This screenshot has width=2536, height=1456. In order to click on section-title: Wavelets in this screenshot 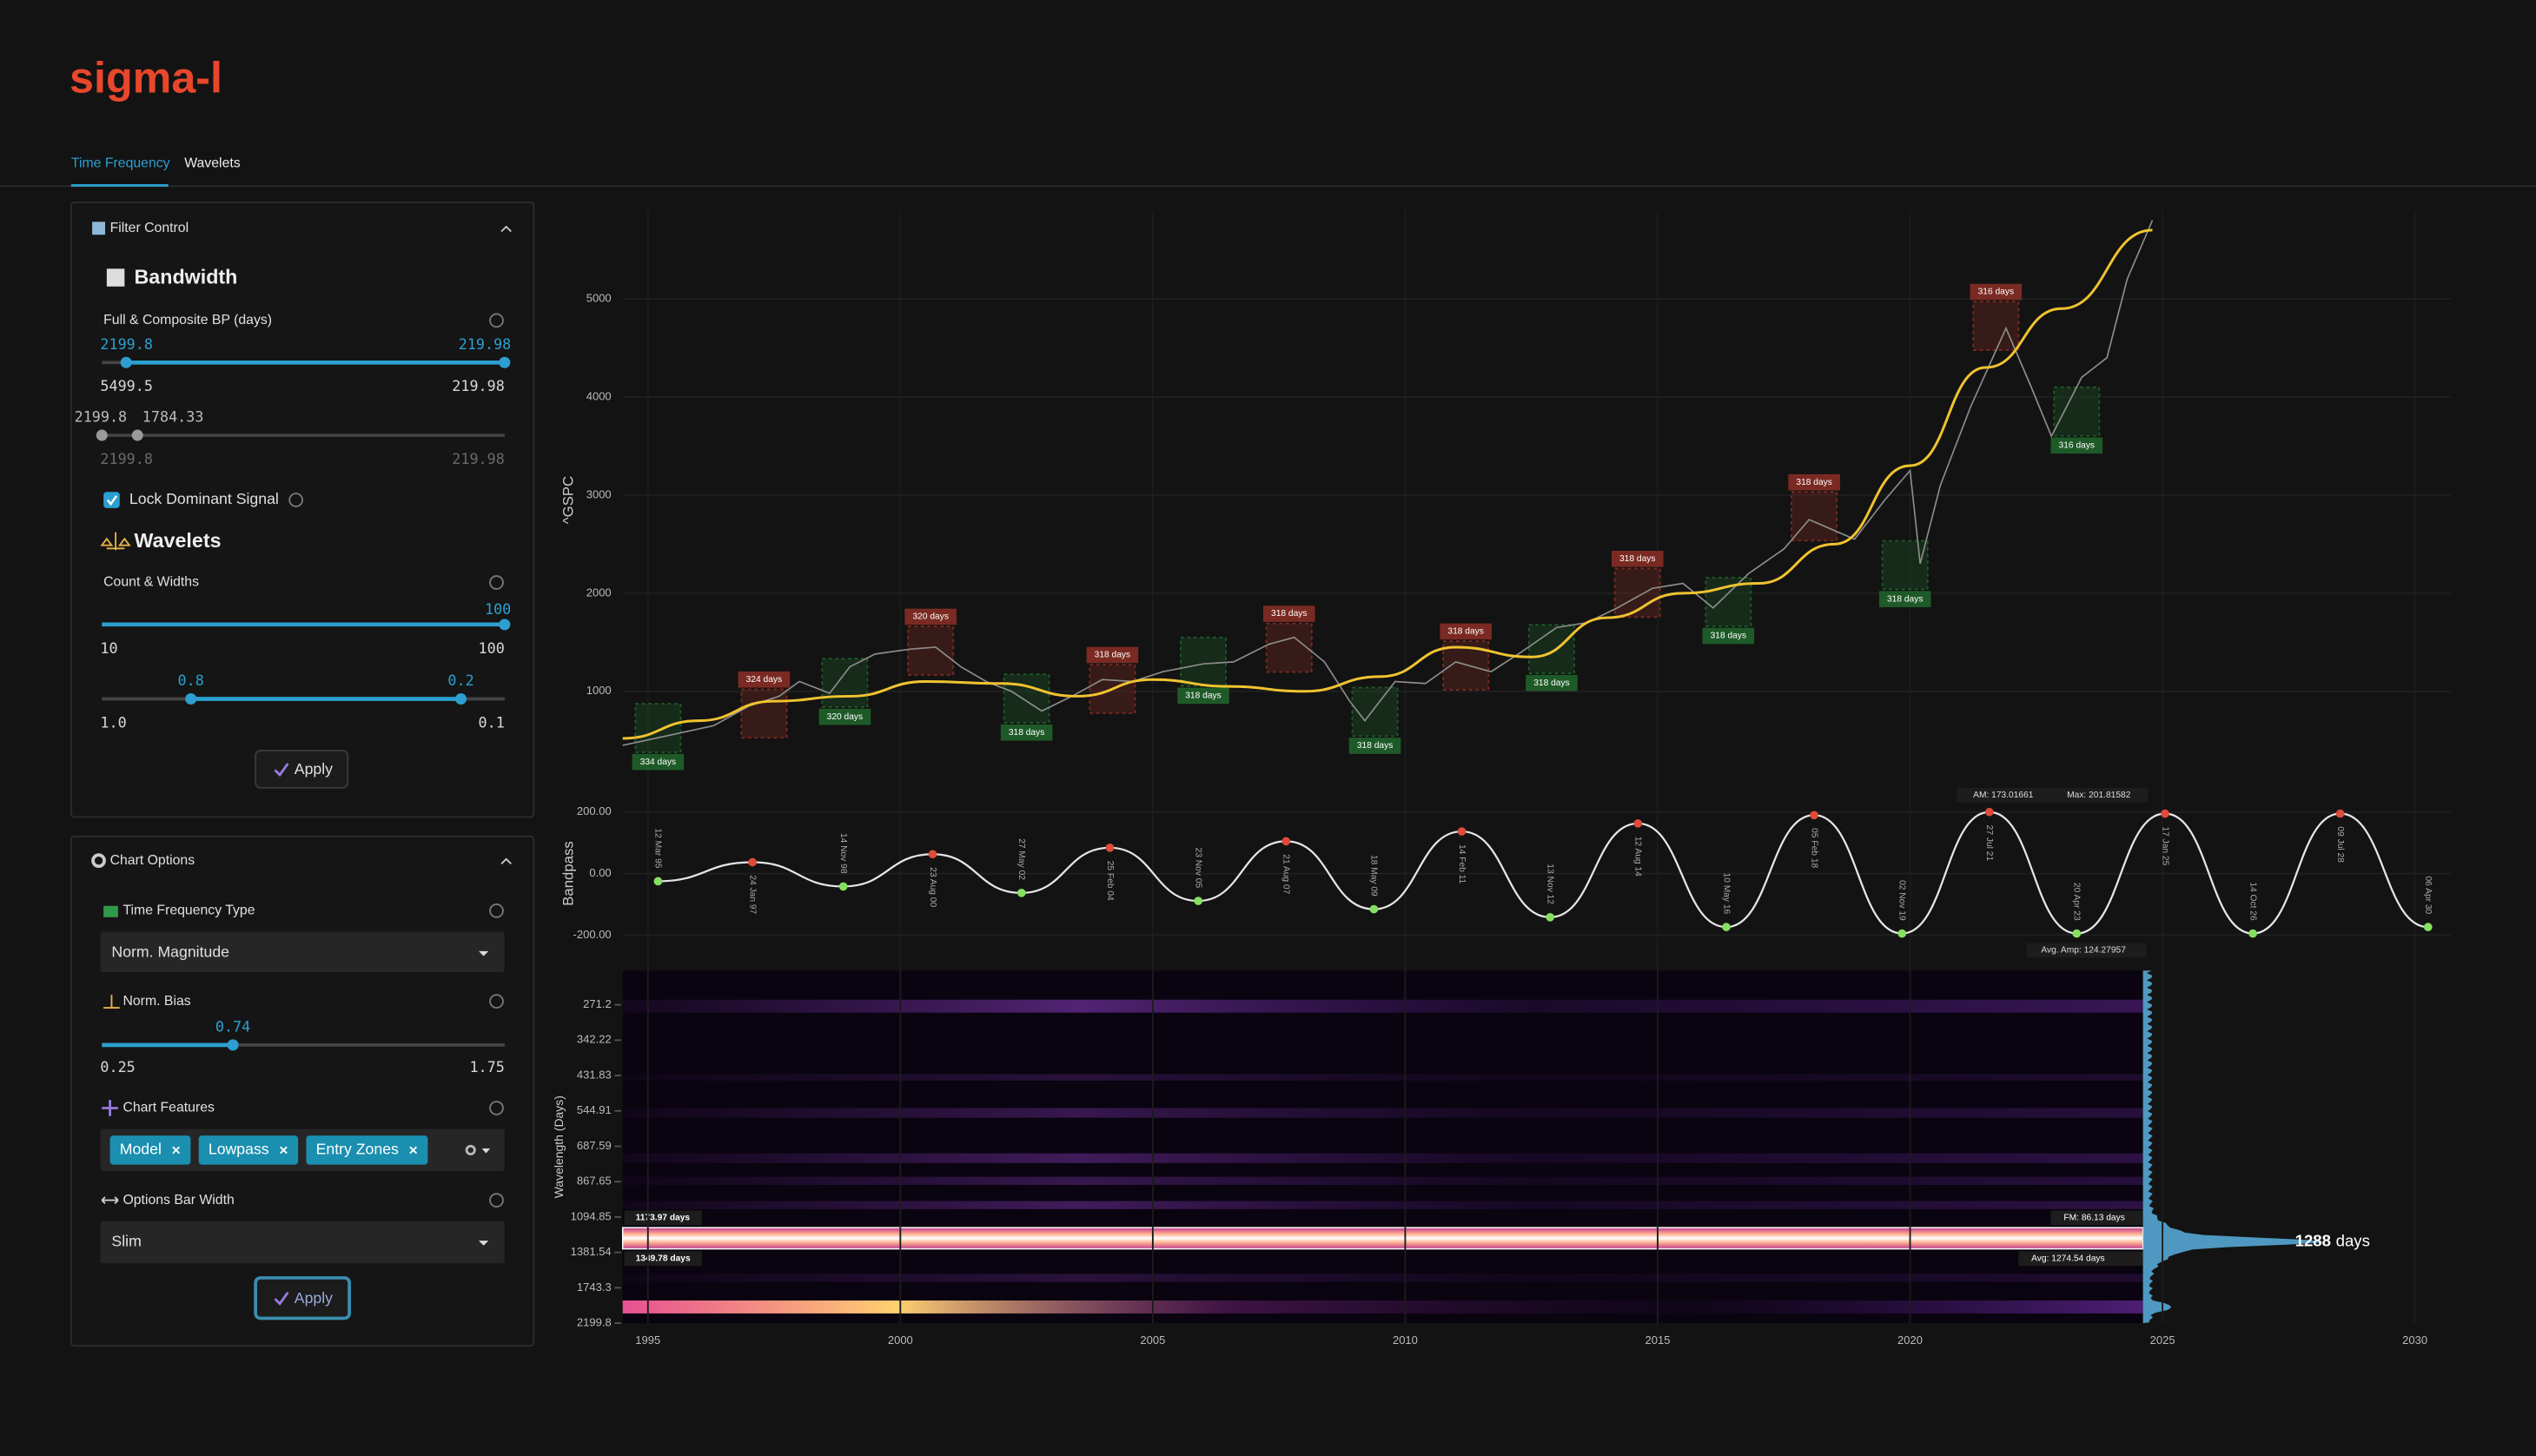, I will do `click(179, 540)`.